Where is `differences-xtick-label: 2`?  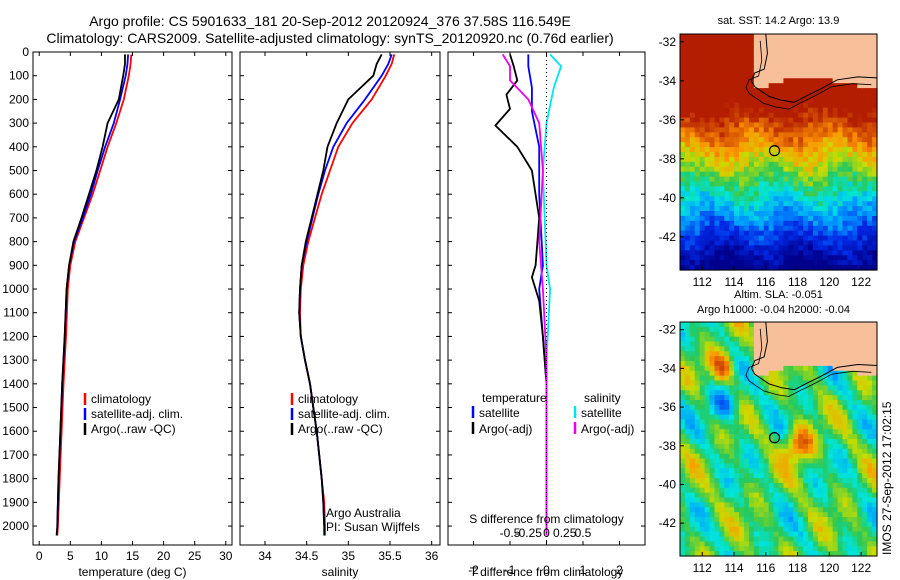 differences-xtick-label: 2 is located at coordinates (619, 570).